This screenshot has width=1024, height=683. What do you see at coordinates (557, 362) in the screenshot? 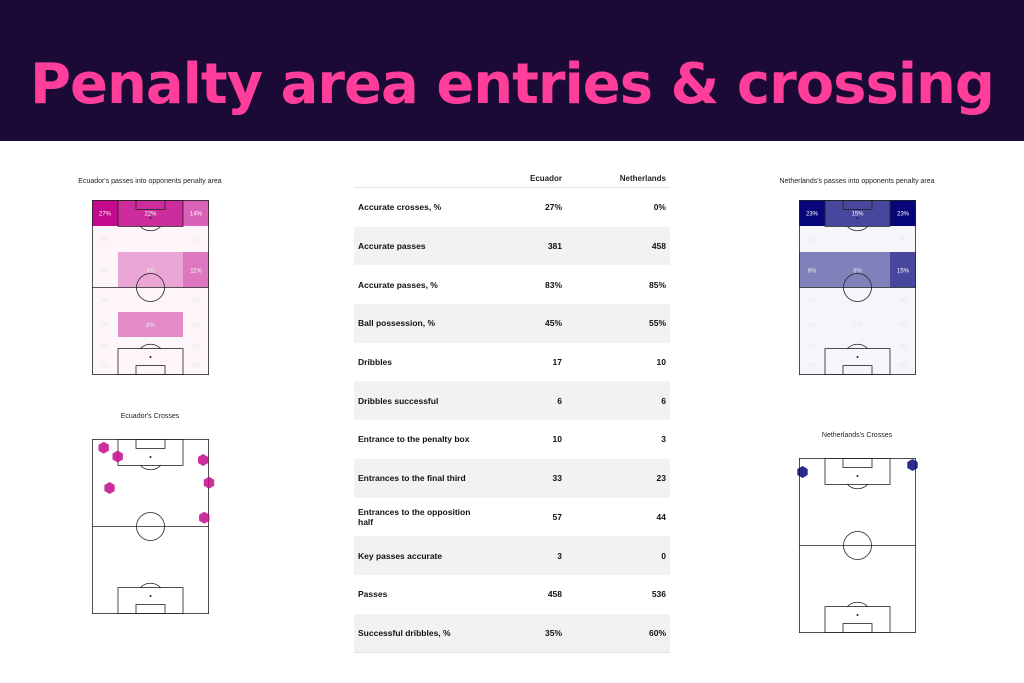
I see `ecuador-value: 17` at bounding box center [557, 362].